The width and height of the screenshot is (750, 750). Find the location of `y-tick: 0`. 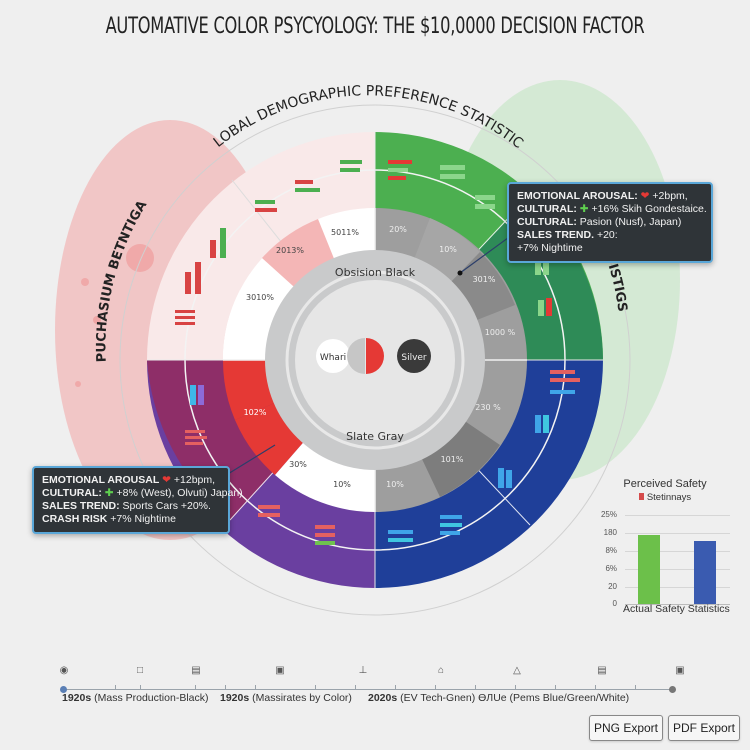

y-tick: 0 is located at coordinates (614, 603).